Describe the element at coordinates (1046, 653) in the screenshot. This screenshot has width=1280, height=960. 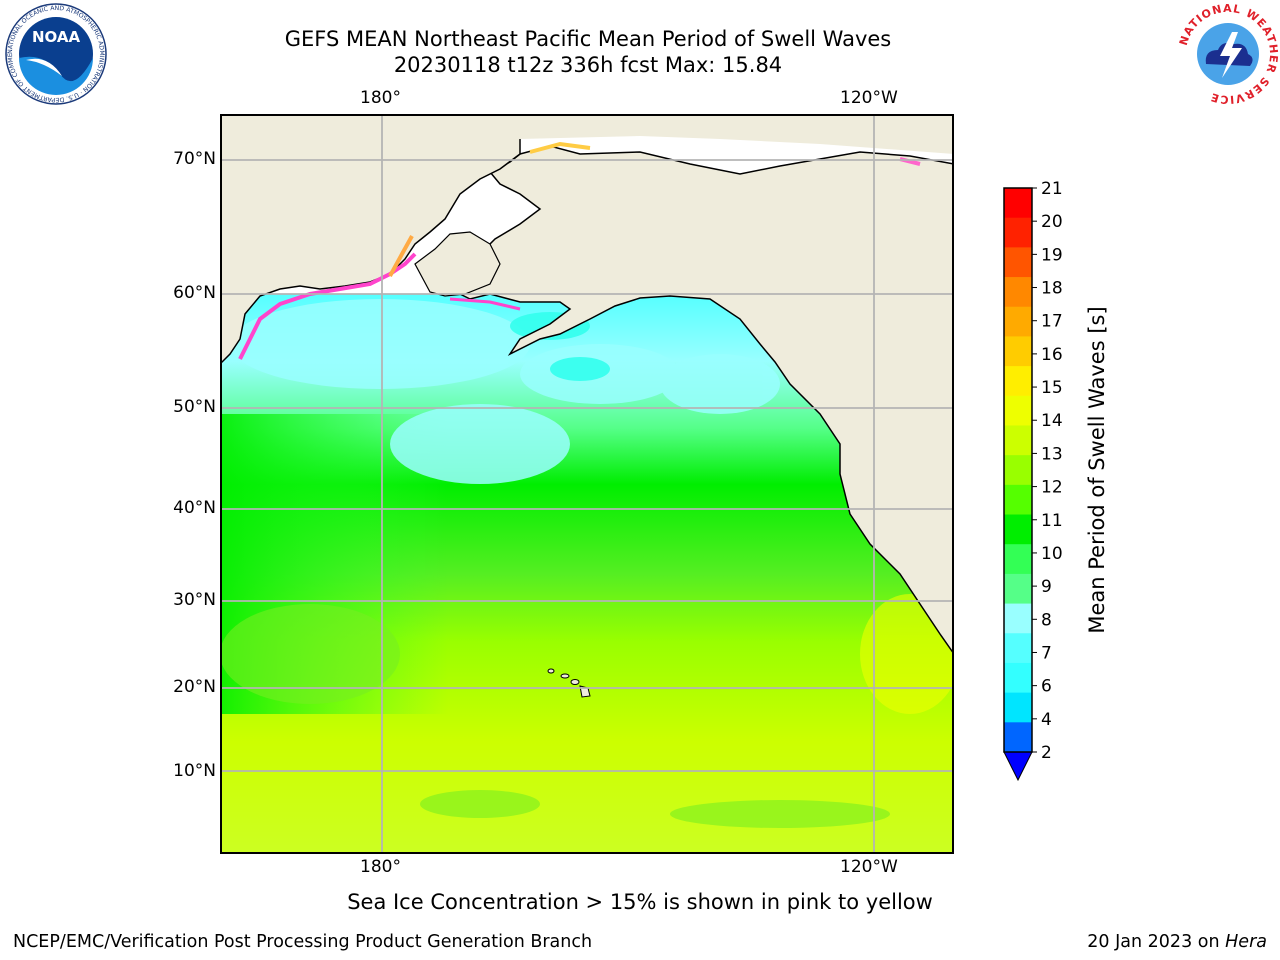
I see `colorbar-tick-label: 7` at that location.